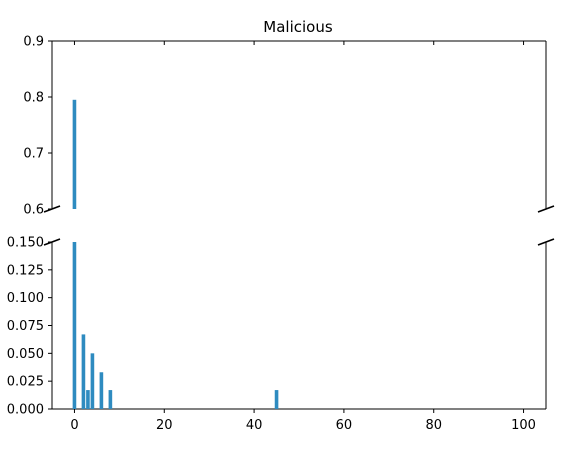 The height and width of the screenshot is (449, 584). I want to click on y-tick-label: 0.075, so click(25, 326).